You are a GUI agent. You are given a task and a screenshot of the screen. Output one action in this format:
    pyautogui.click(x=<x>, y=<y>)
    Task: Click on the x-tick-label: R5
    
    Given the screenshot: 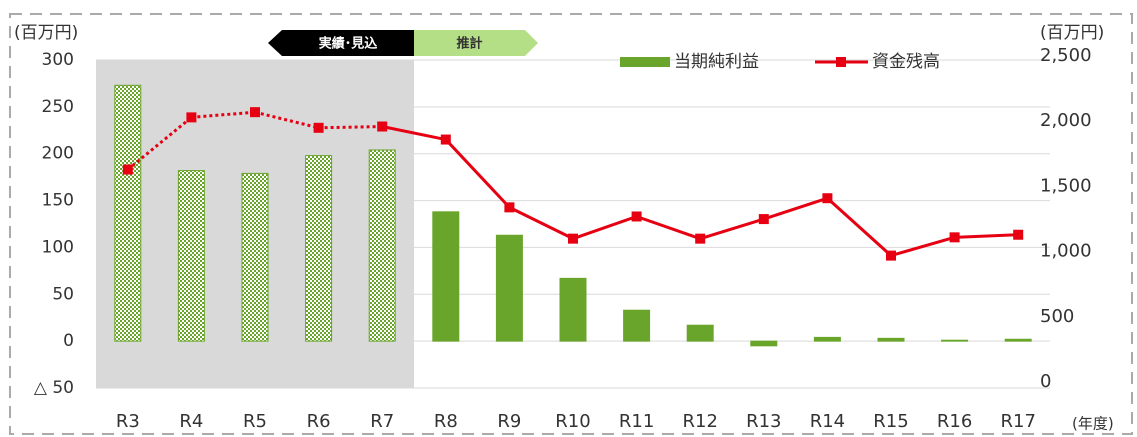 What is the action you would take?
    pyautogui.click(x=255, y=421)
    